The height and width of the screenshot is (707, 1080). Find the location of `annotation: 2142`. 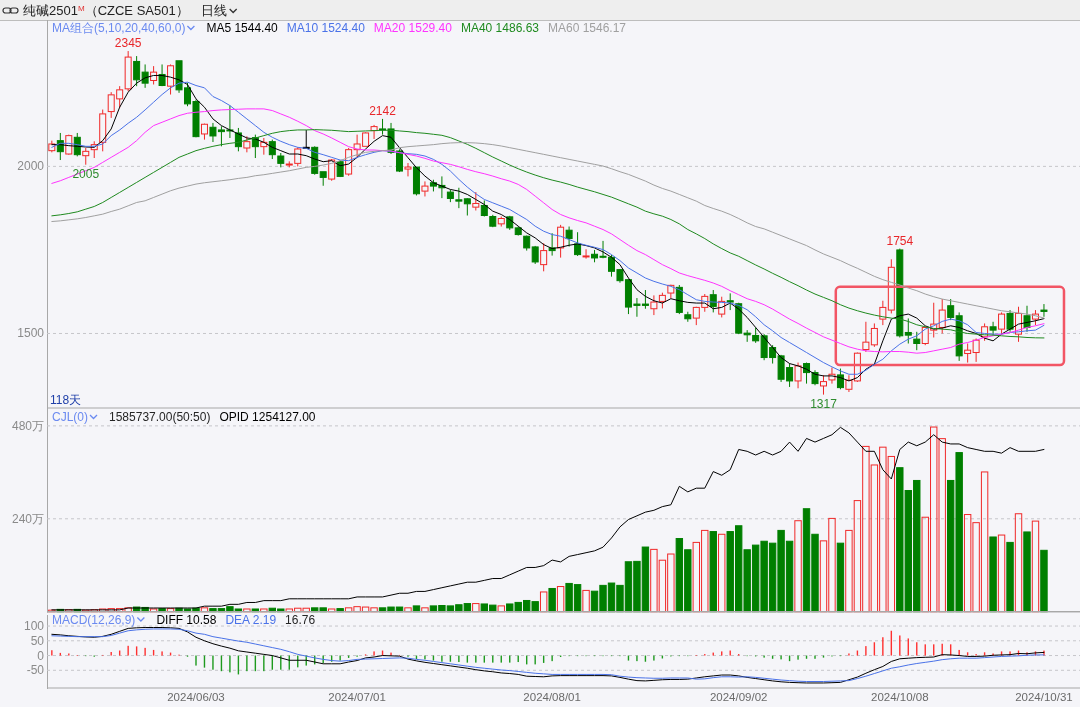

annotation: 2142 is located at coordinates (383, 110).